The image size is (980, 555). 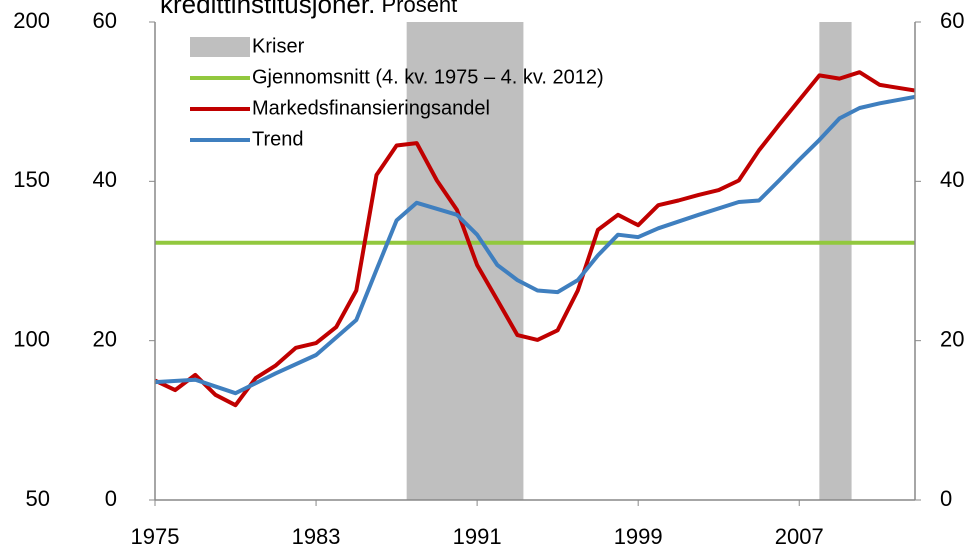 I want to click on legend-swatch, so click(x=220, y=47).